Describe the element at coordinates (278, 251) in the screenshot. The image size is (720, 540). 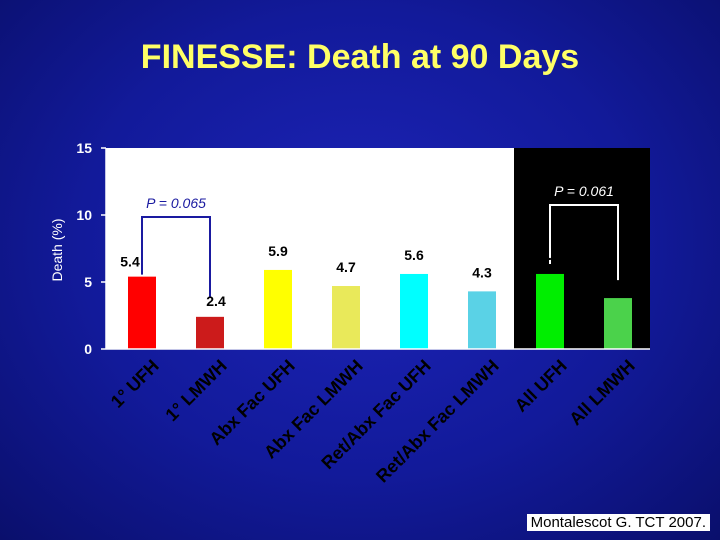
I see `value-label-3: 5.9` at that location.